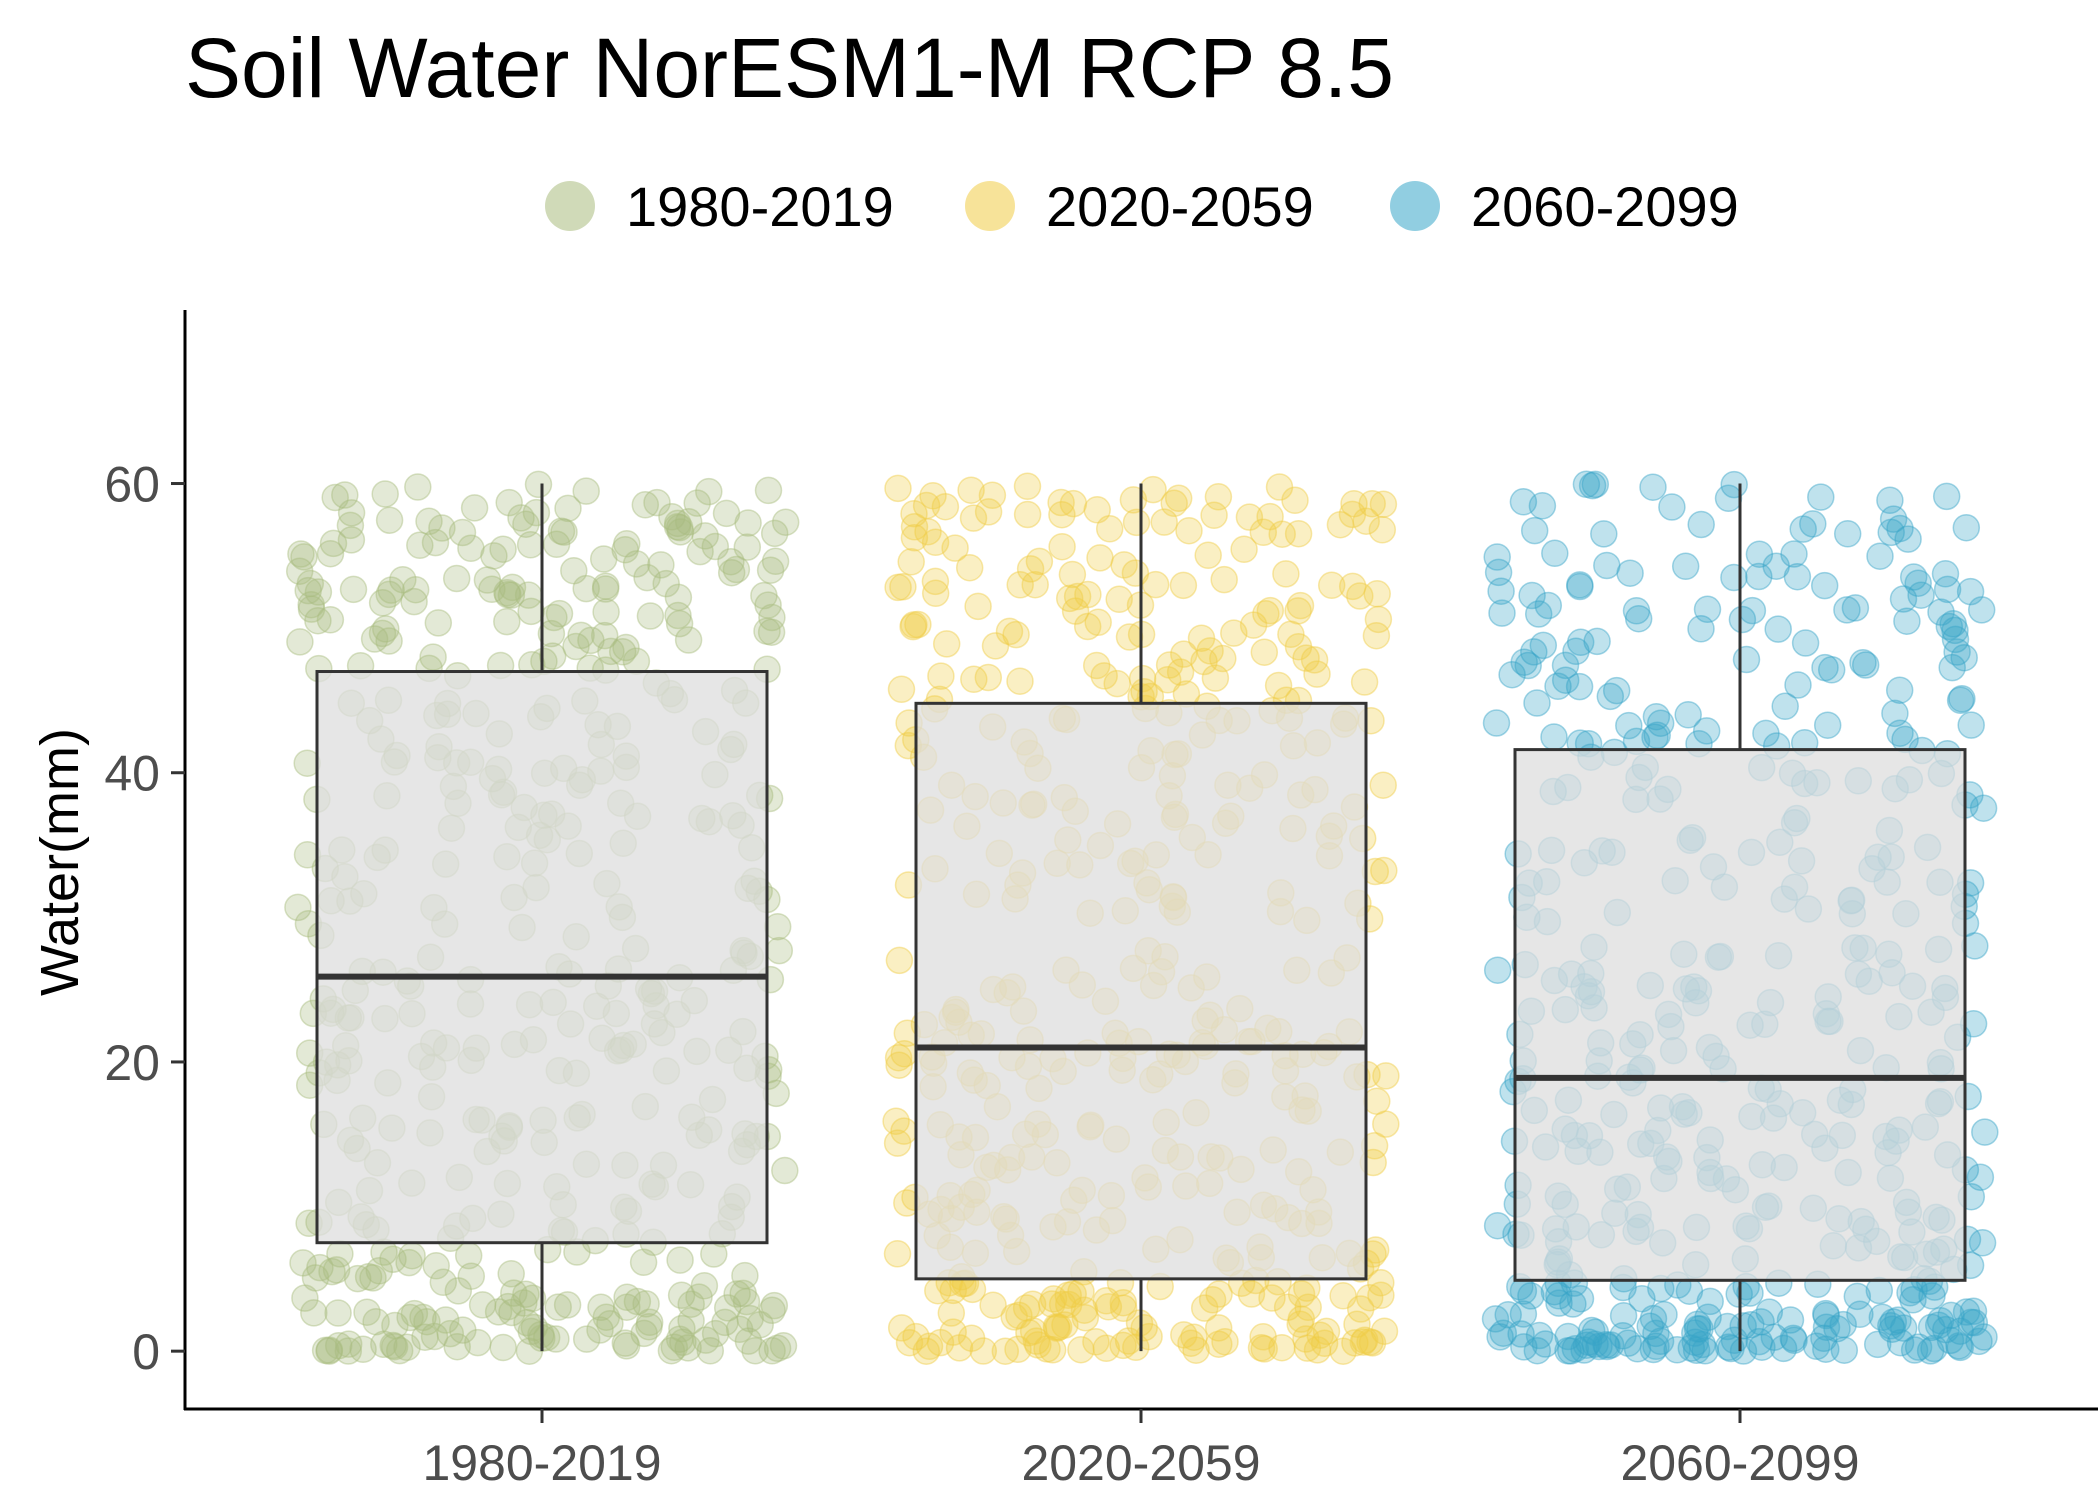 This screenshot has width=2100, height=1499. I want to click on y-tick-label: 40, so click(132, 774).